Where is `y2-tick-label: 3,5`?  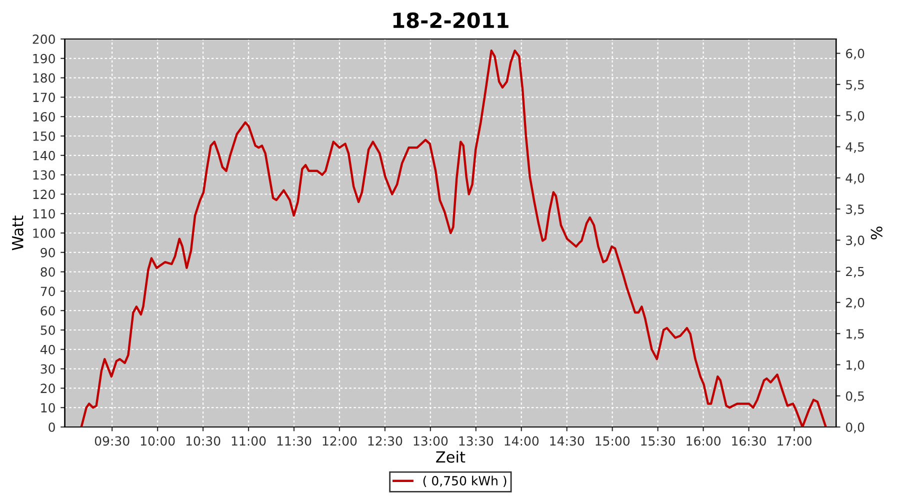
y2-tick-label: 3,5 is located at coordinates (855, 210).